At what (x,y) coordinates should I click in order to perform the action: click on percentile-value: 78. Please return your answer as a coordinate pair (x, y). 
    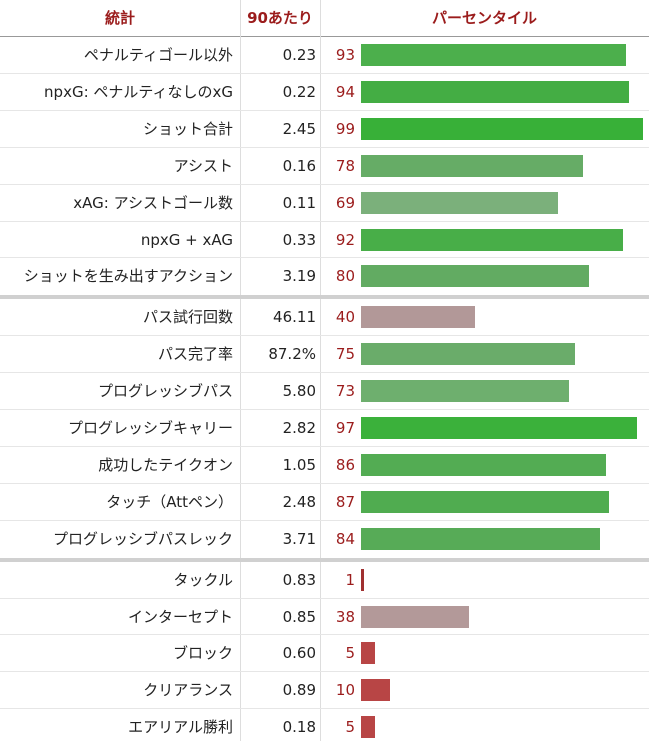
    Looking at the image, I should click on (345, 165).